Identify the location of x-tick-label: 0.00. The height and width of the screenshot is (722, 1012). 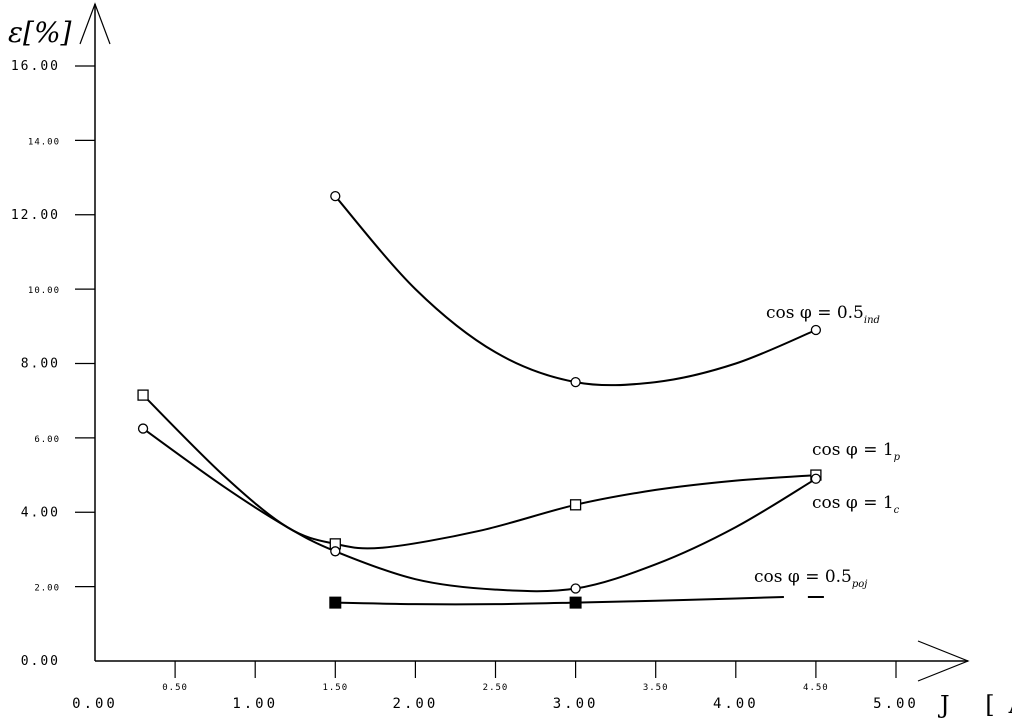
(95, 704).